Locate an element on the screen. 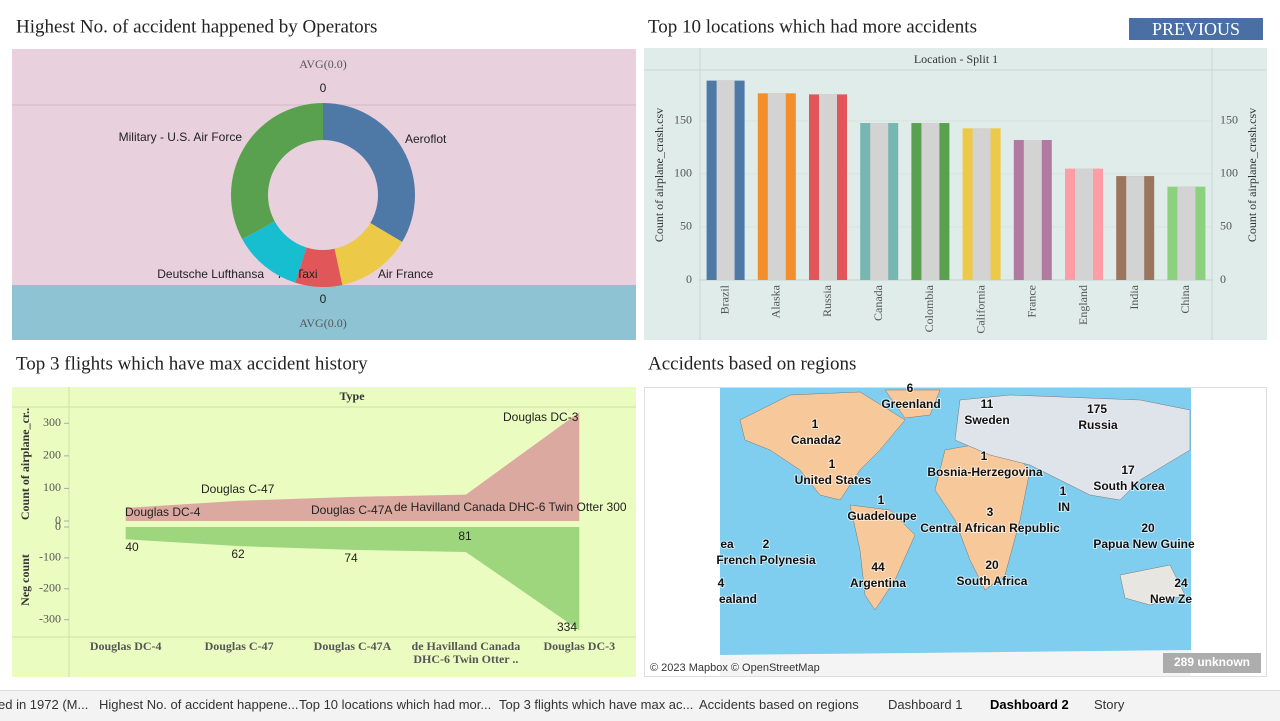 This screenshot has height=721, width=1280. map-region: United States is located at coordinates (833, 480).